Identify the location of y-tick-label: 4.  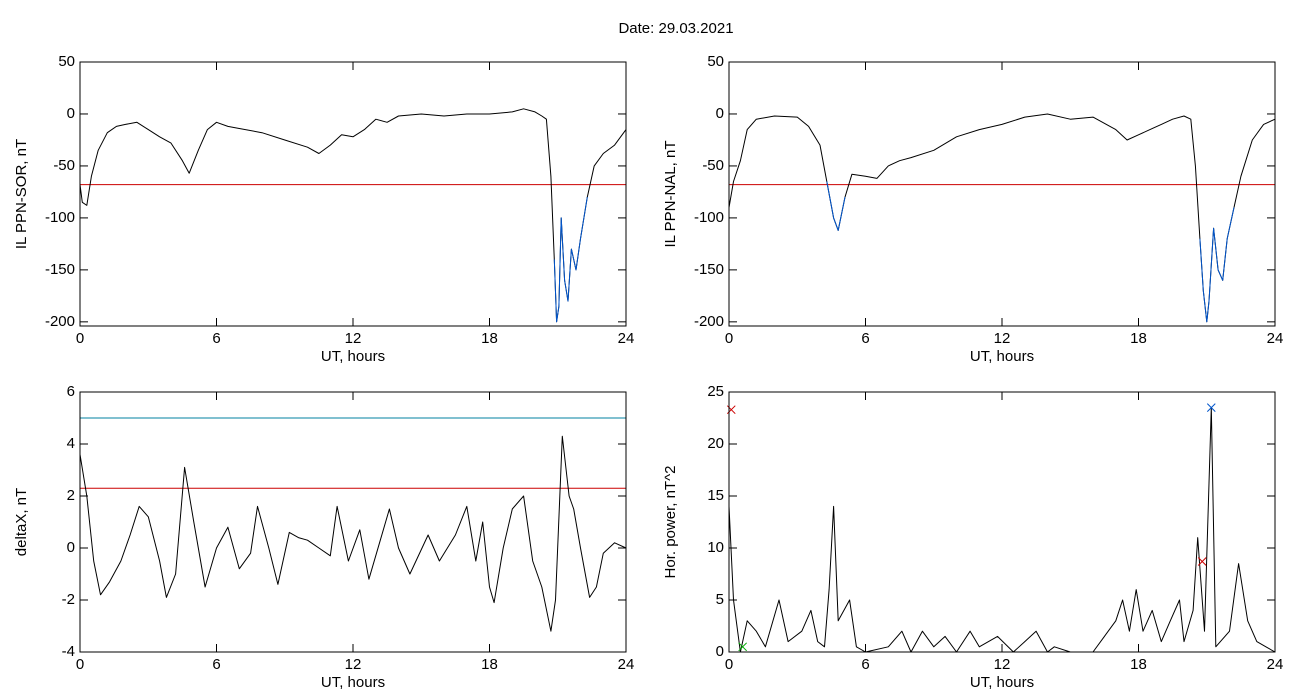
(71, 443).